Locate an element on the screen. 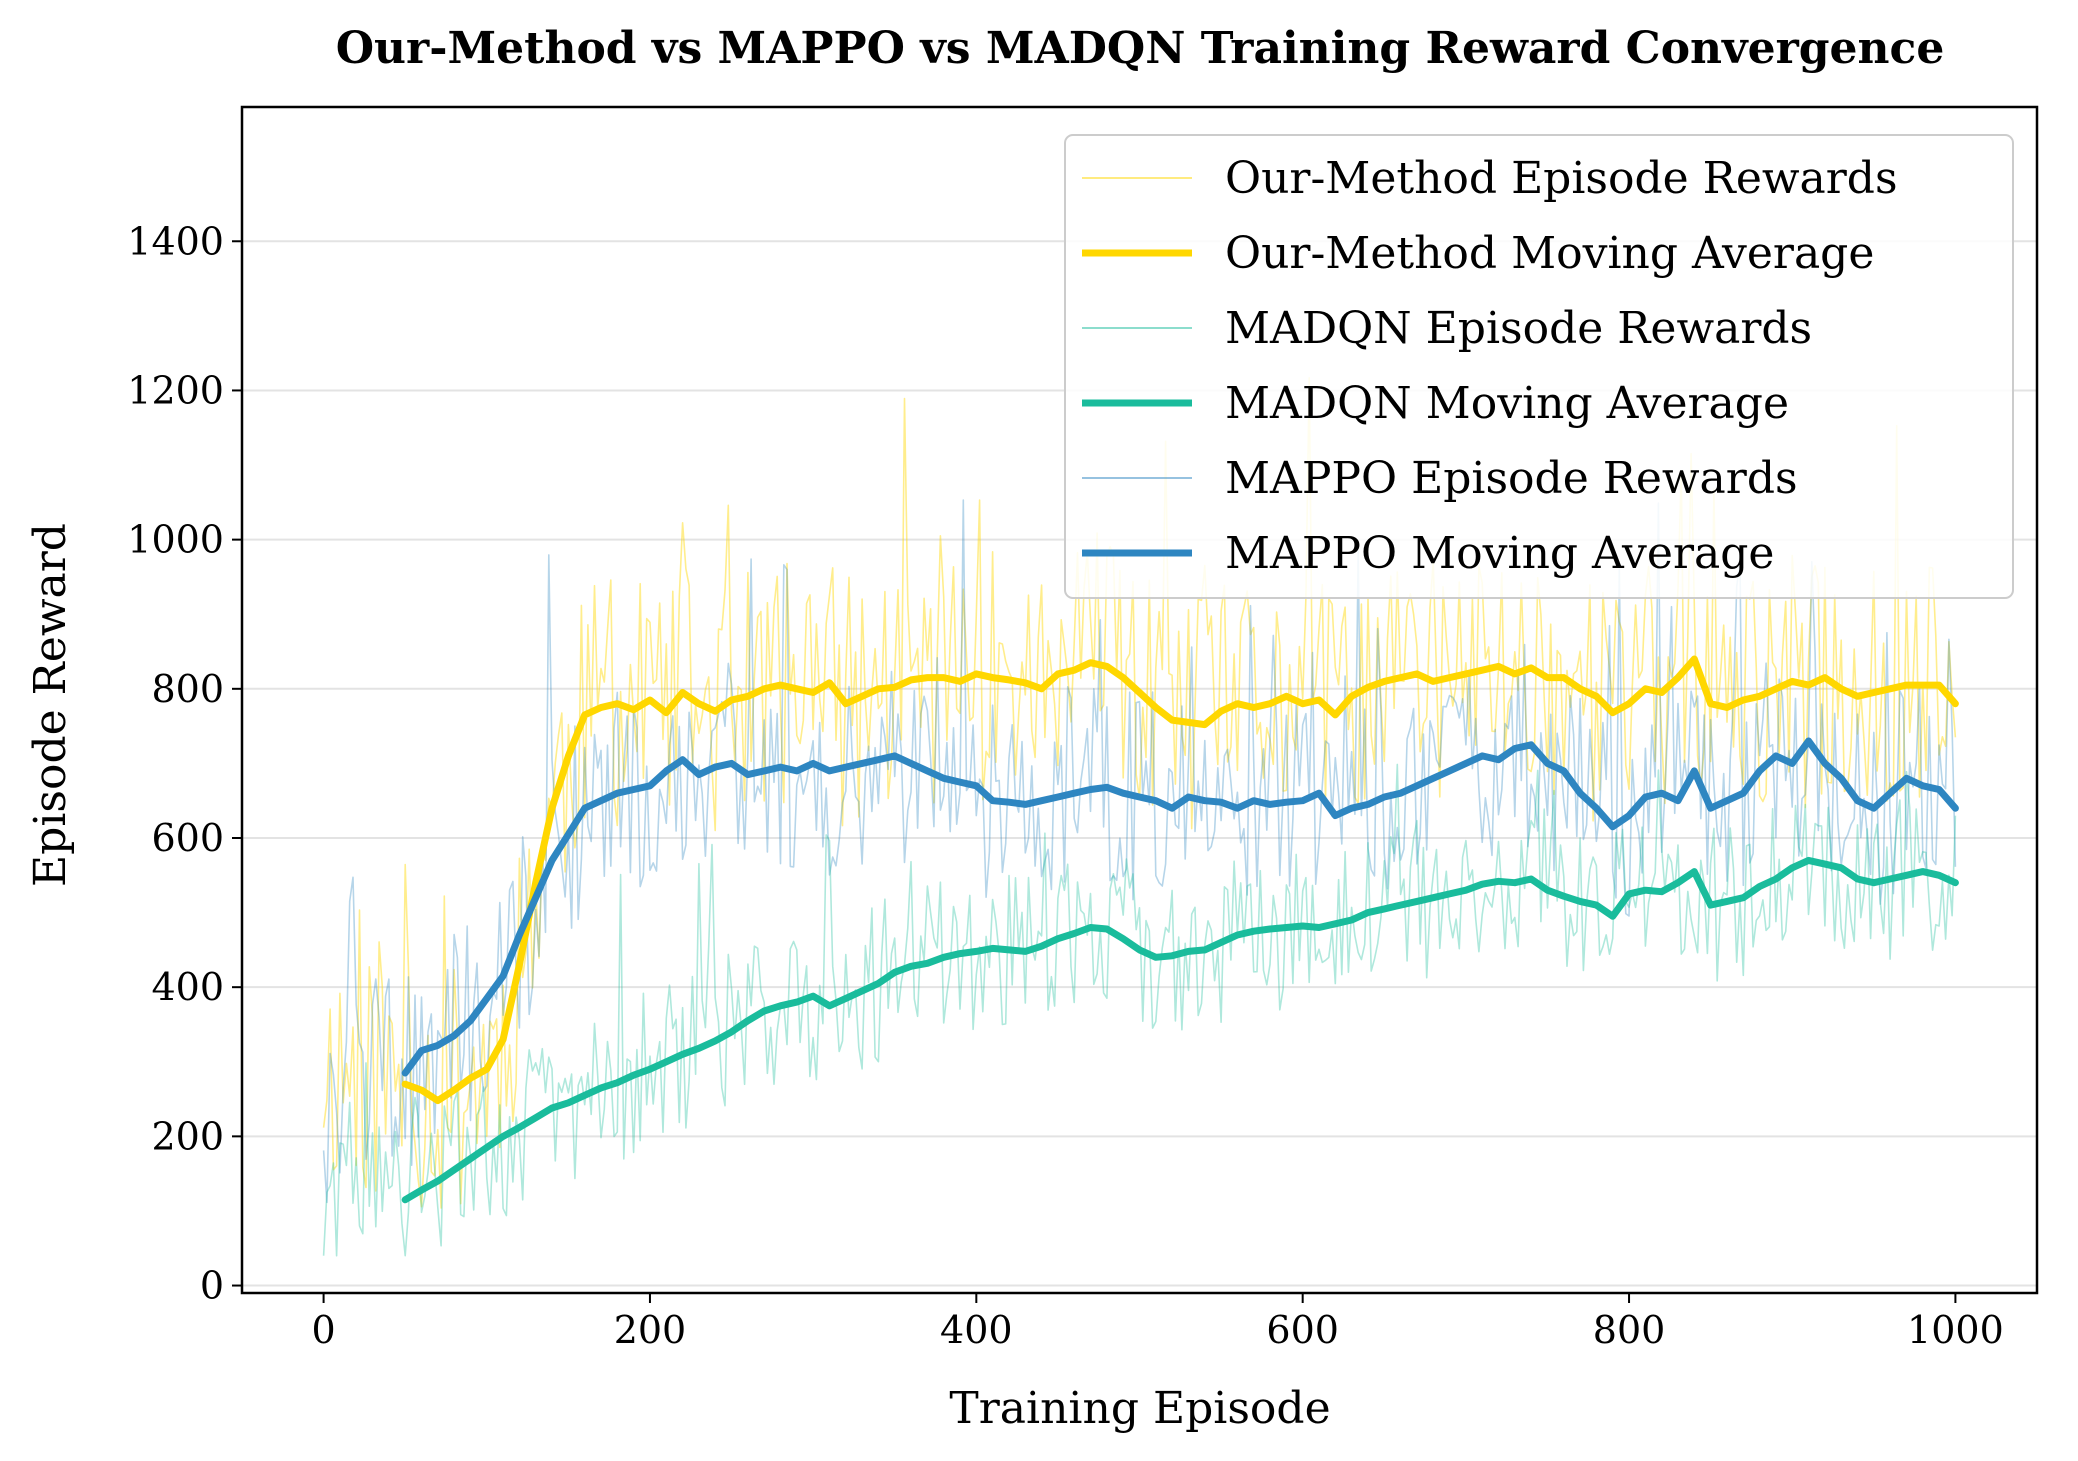 This screenshot has width=2078, height=1461. legend-label-1: Our-Method Moving Average is located at coordinates (1549, 253).